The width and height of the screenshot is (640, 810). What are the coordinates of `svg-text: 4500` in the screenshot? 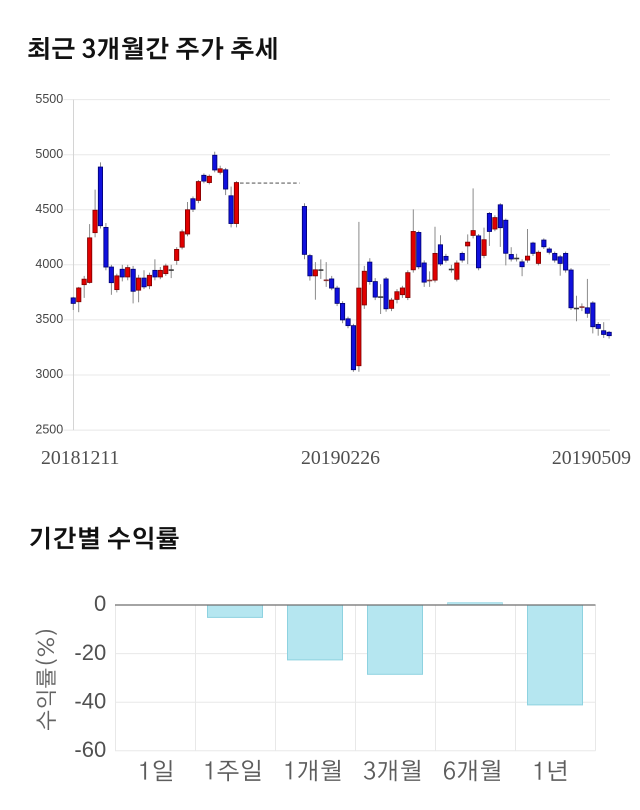 It's located at (49, 209).